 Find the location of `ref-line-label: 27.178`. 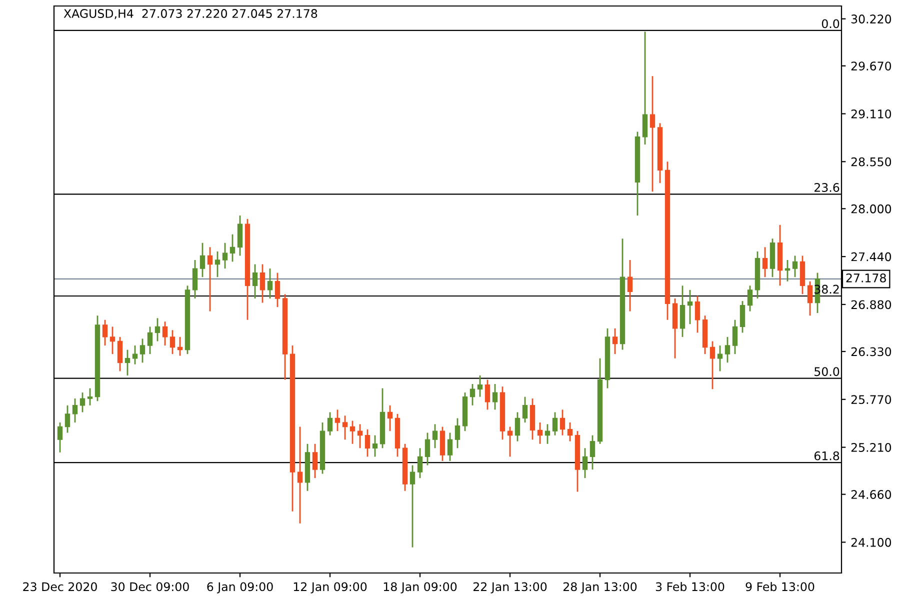

ref-line-label: 27.178 is located at coordinates (866, 277).